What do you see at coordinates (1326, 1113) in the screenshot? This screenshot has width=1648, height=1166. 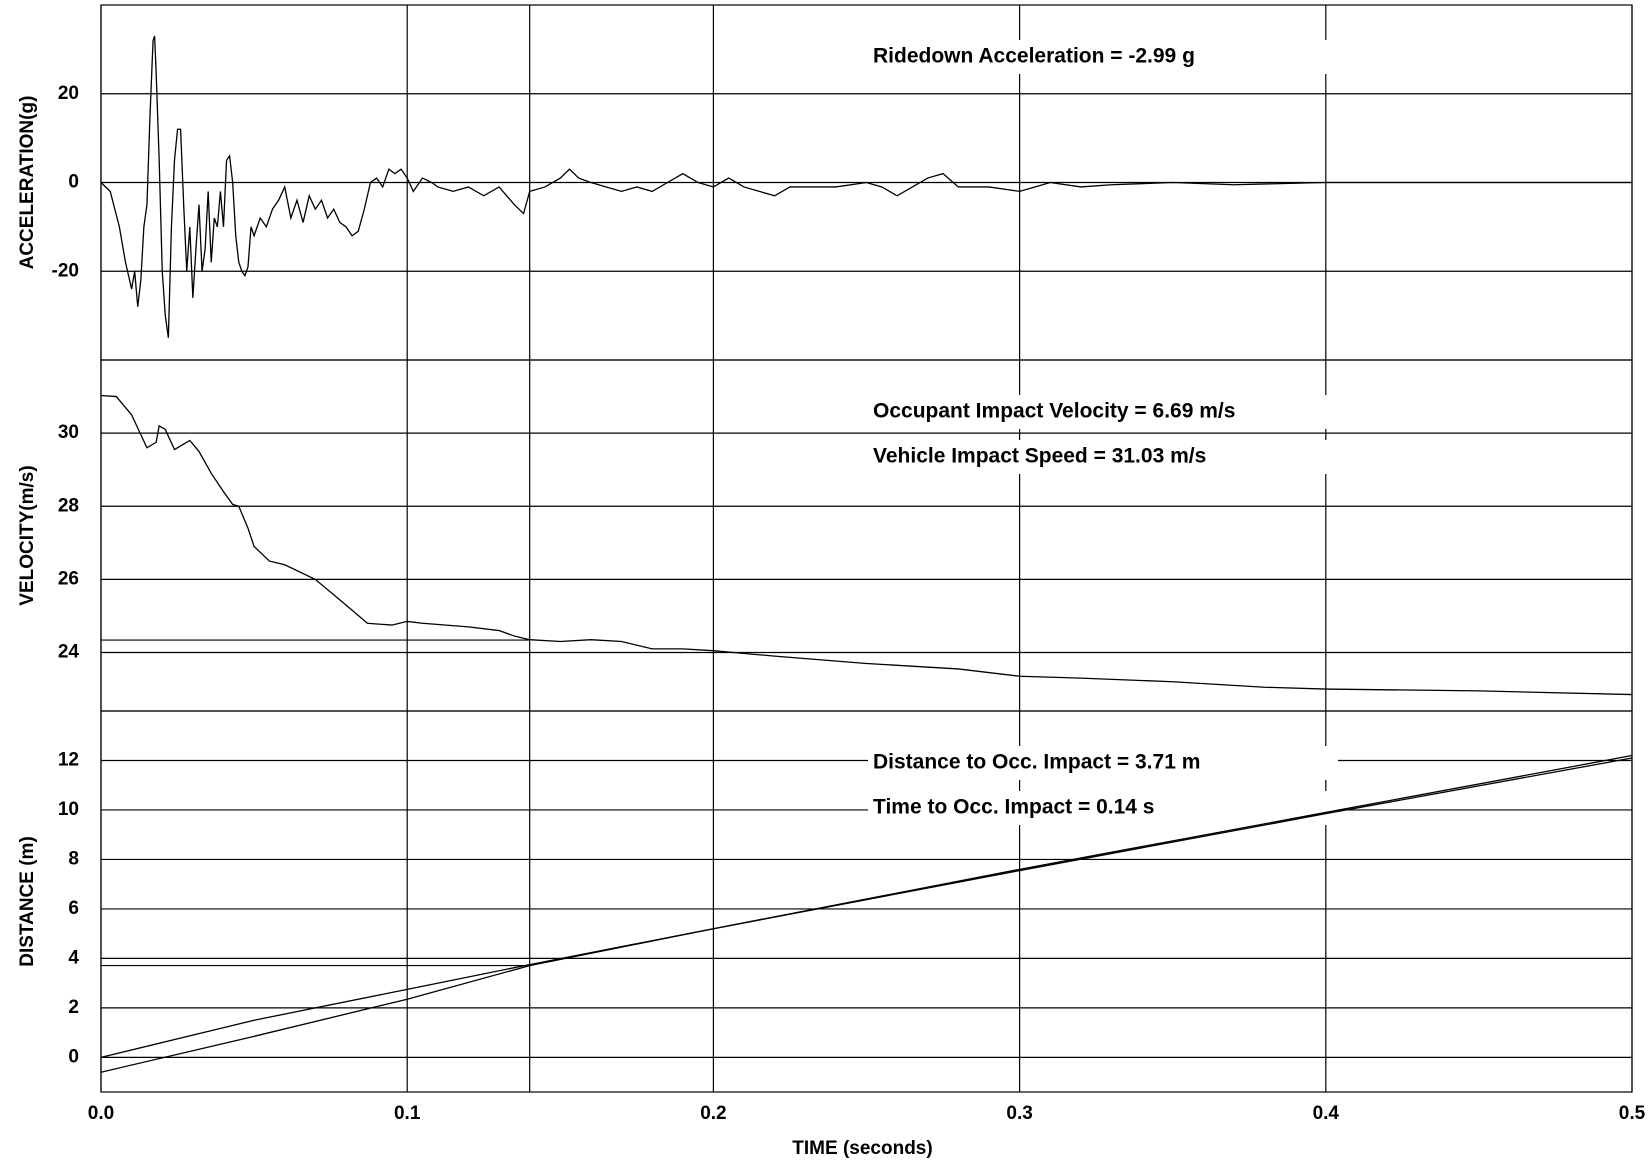 I see `x-tick-label: 0.4` at bounding box center [1326, 1113].